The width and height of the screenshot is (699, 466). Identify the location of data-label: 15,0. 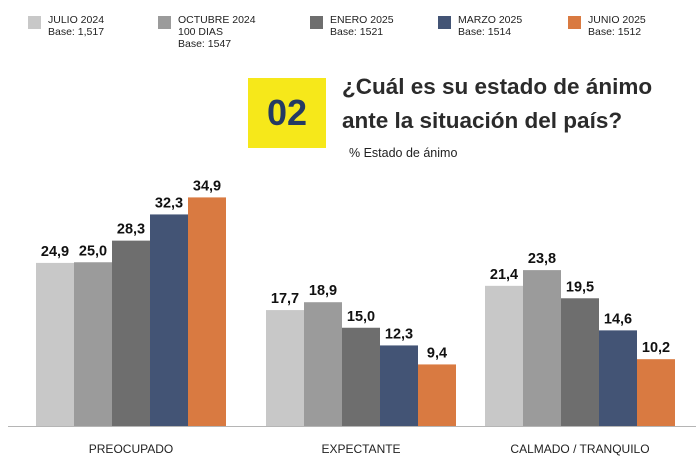
(361, 317).